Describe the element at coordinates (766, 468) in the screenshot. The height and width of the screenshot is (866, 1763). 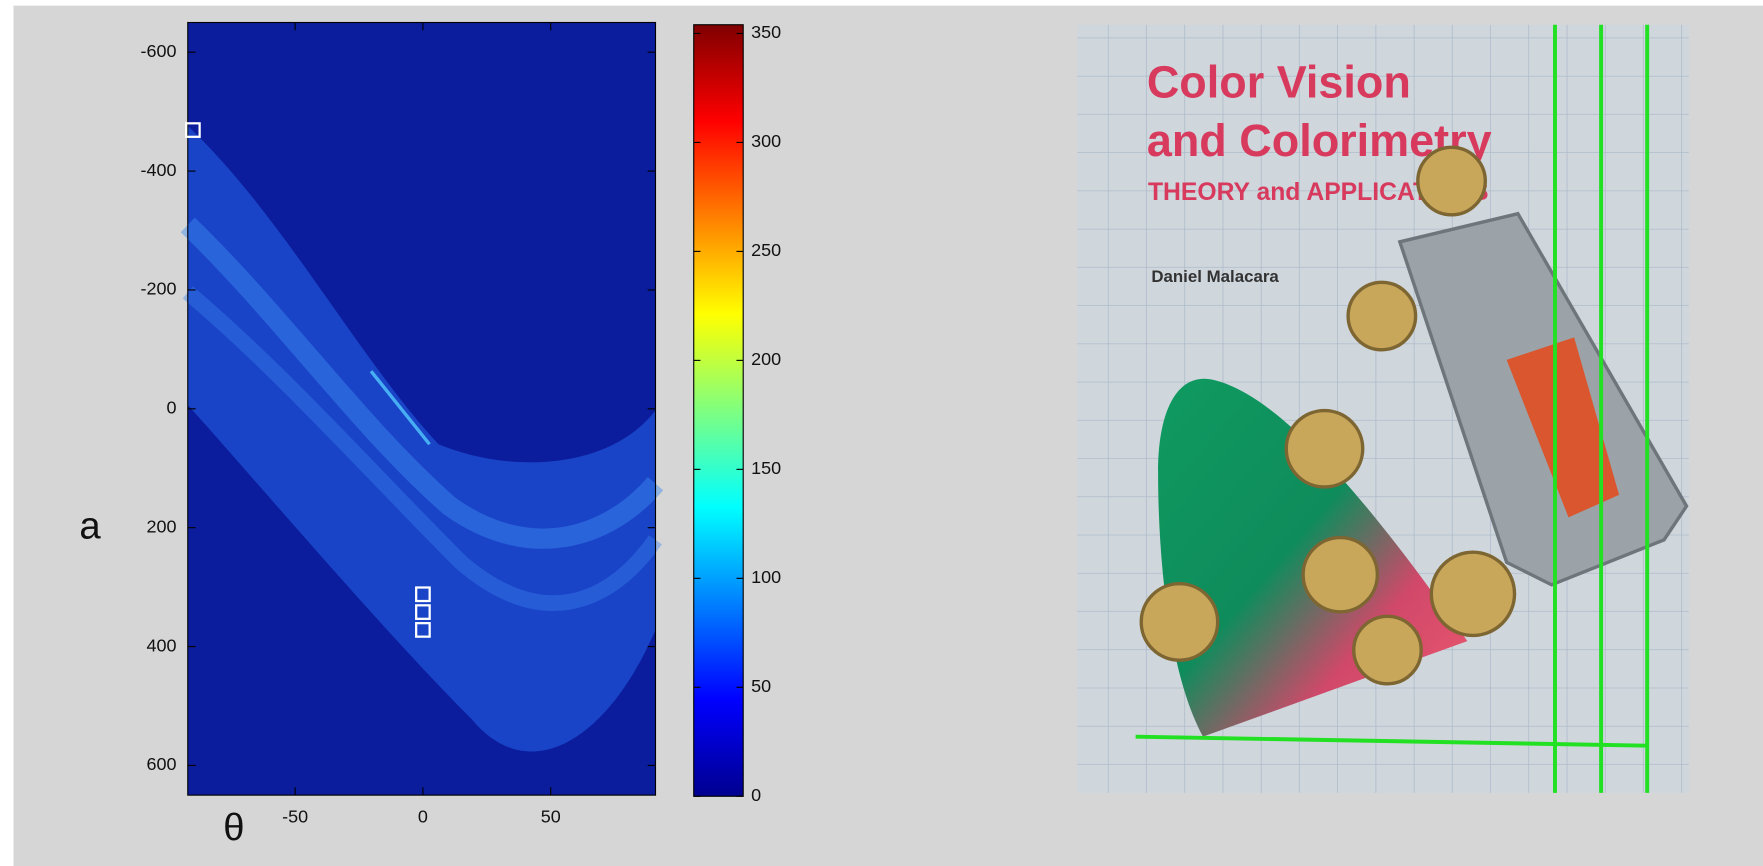
I see `colorbar-tick-label: 150` at that location.